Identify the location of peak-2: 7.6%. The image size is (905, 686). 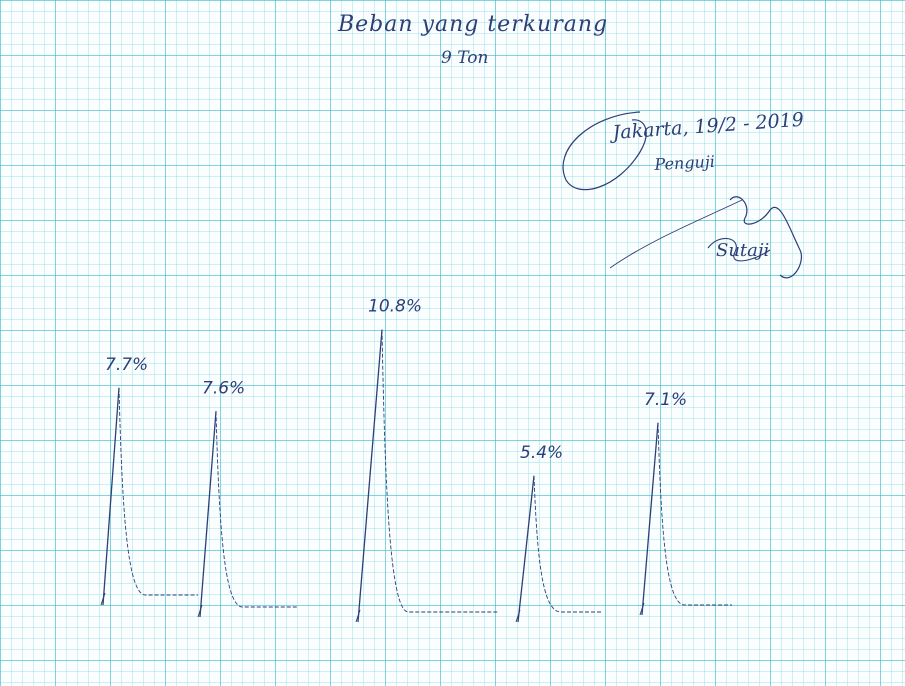
(247, 498).